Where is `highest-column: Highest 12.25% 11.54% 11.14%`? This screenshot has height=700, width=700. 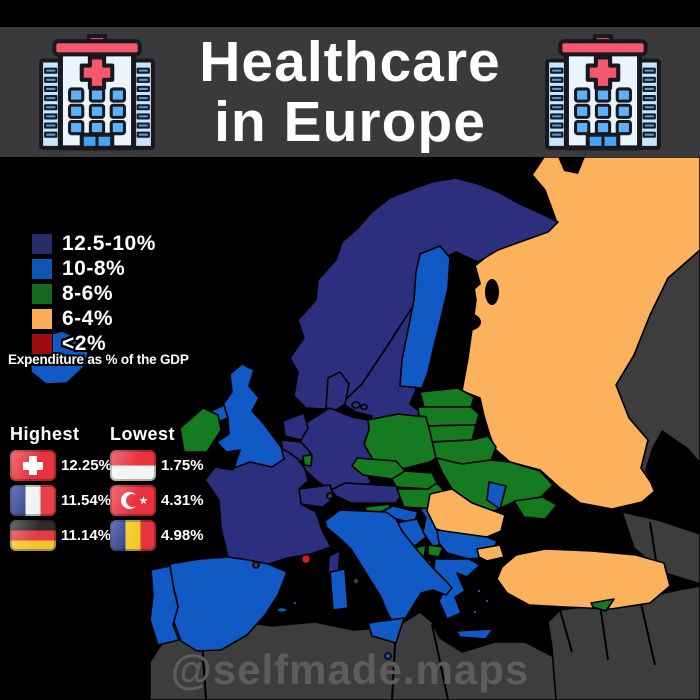 highest-column: Highest 12.25% 11.54% 11.14% is located at coordinates (61, 487).